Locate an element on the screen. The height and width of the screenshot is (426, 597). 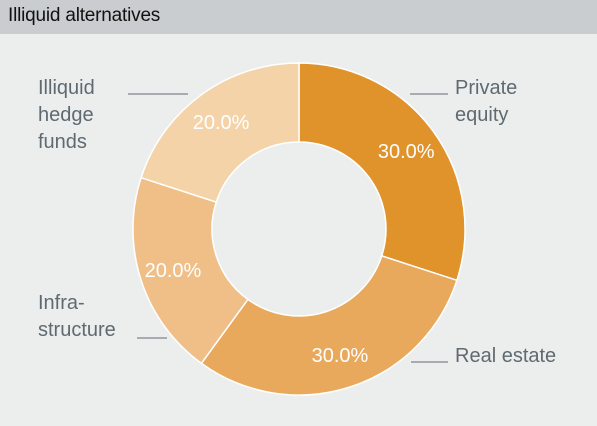
category-label-private-equity: Private equity is located at coordinates (486, 101).